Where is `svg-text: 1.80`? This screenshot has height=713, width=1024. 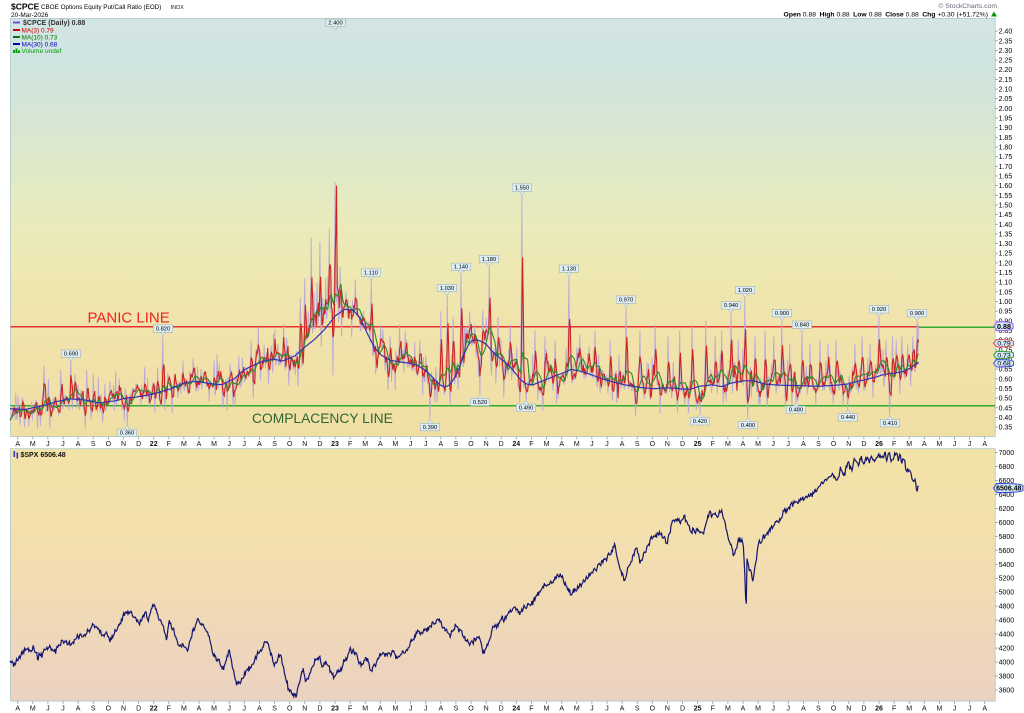
svg-text: 1.80 is located at coordinates (1006, 148).